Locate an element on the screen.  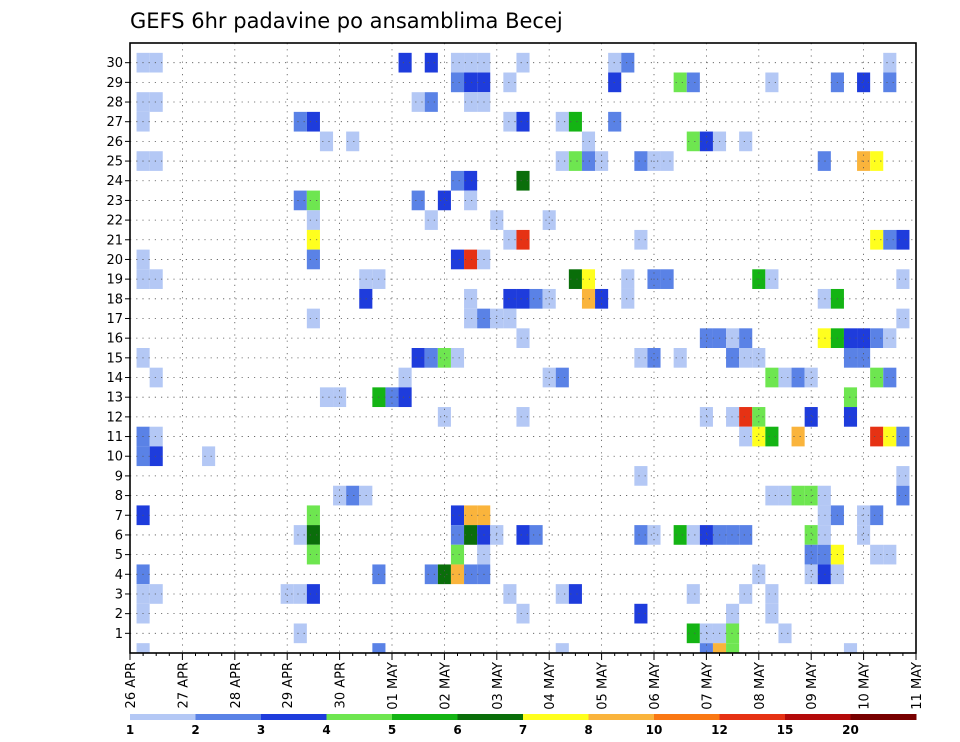
colorbar-label: 12 is located at coordinates (719, 730).